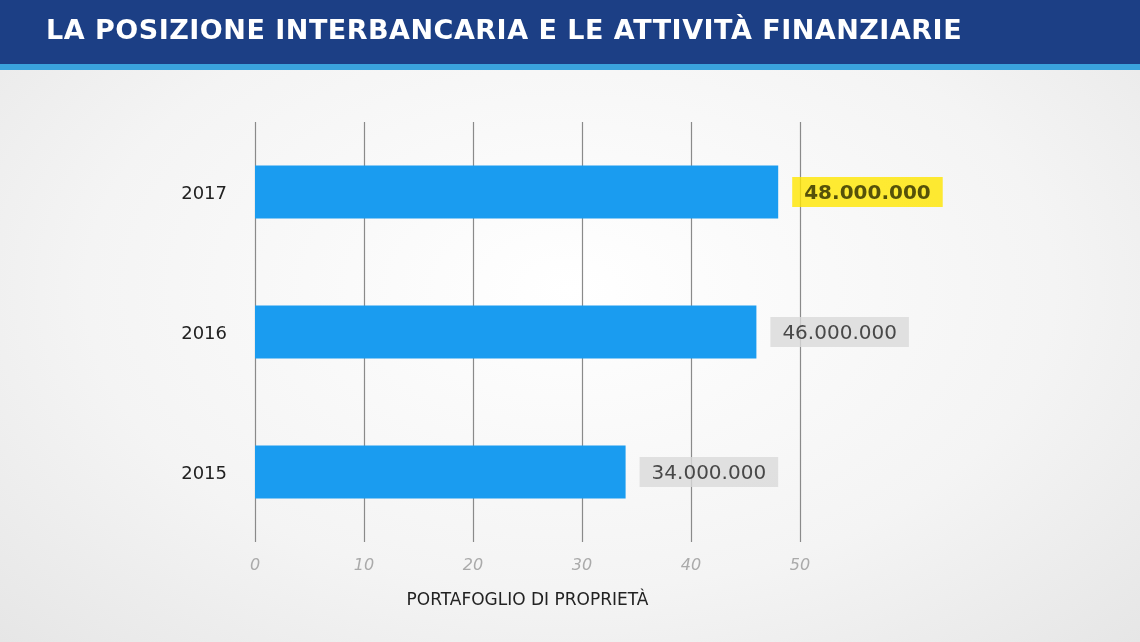 The width and height of the screenshot is (1140, 642). Describe the element at coordinates (691, 564) in the screenshot. I see `x-tick-label: 40` at that location.